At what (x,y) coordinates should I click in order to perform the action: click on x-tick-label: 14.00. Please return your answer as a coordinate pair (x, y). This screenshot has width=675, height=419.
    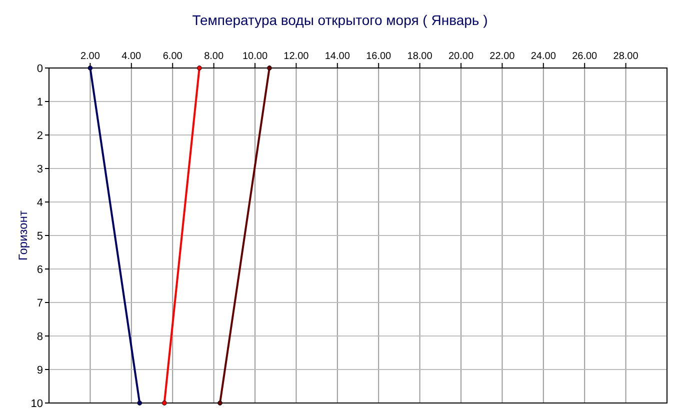
    Looking at the image, I should click on (337, 56).